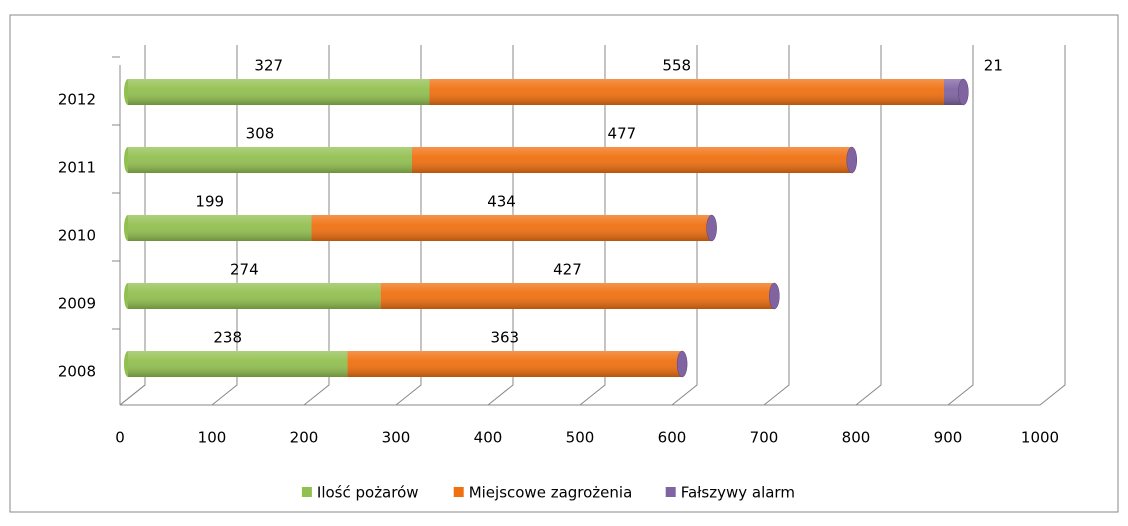  Describe the element at coordinates (501, 202) in the screenshot. I see `data-label: 434` at that location.